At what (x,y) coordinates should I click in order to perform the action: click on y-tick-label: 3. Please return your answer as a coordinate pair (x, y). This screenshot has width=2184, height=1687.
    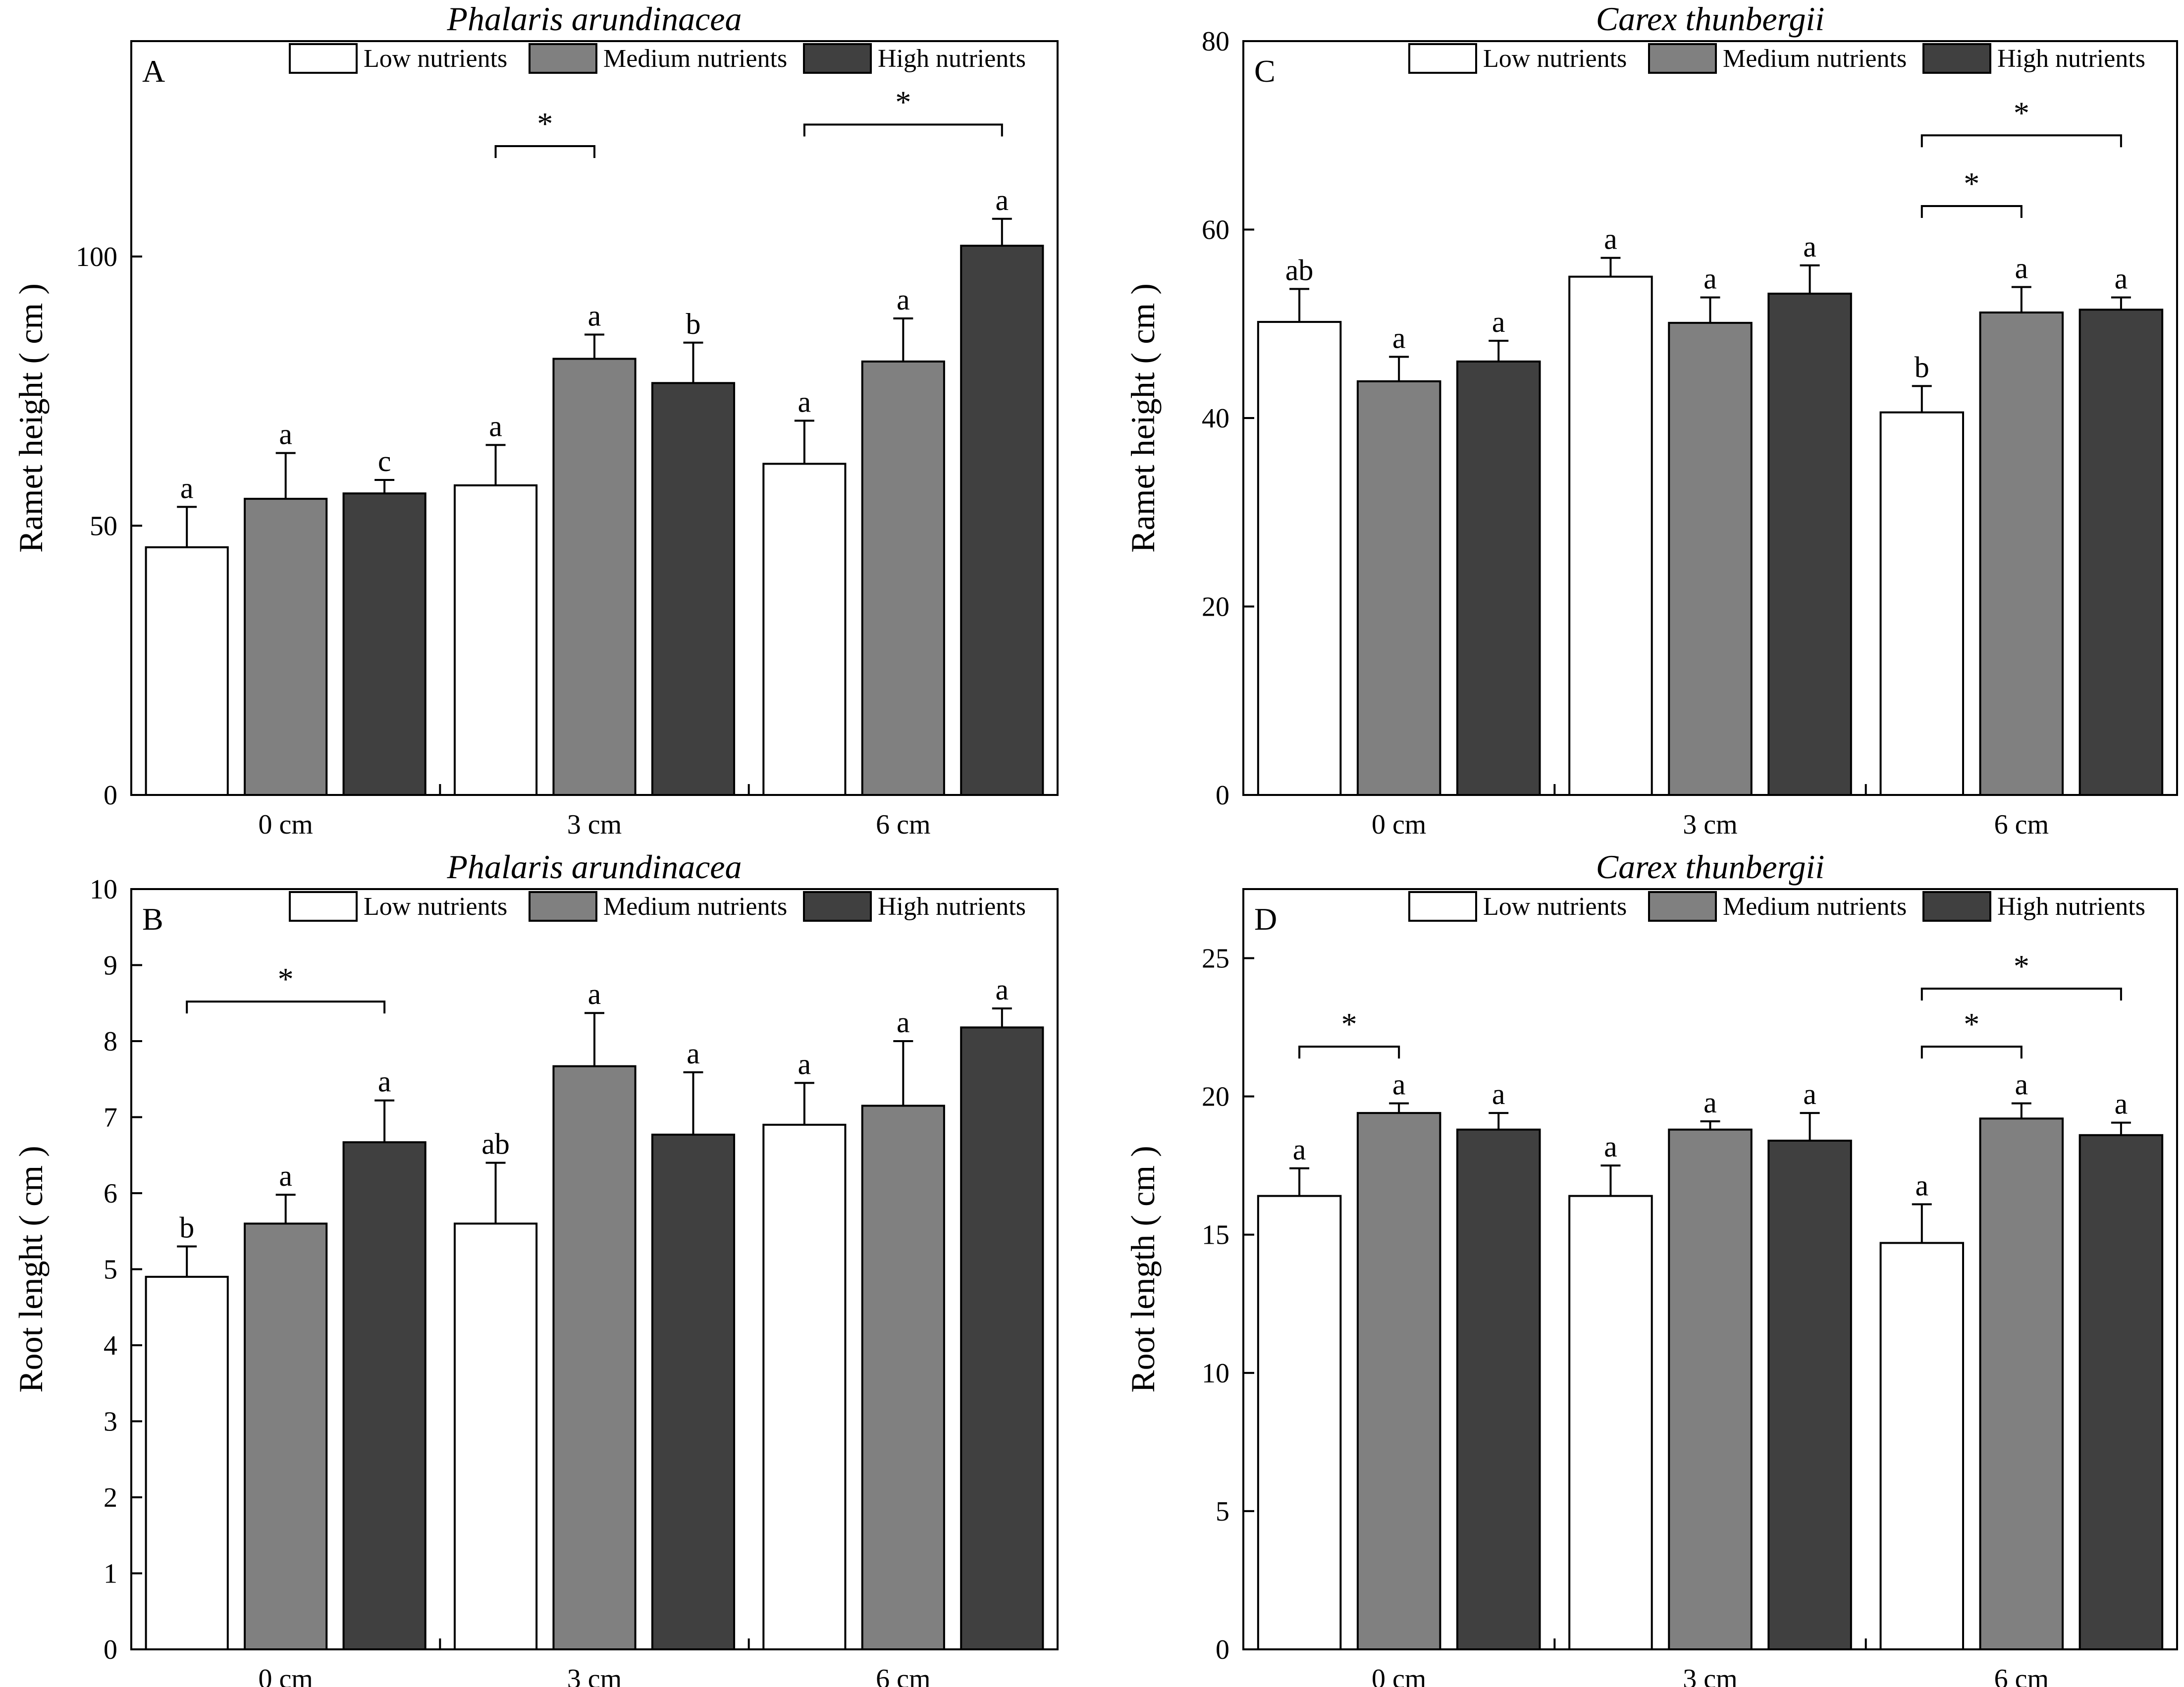
    Looking at the image, I should click on (110, 1422).